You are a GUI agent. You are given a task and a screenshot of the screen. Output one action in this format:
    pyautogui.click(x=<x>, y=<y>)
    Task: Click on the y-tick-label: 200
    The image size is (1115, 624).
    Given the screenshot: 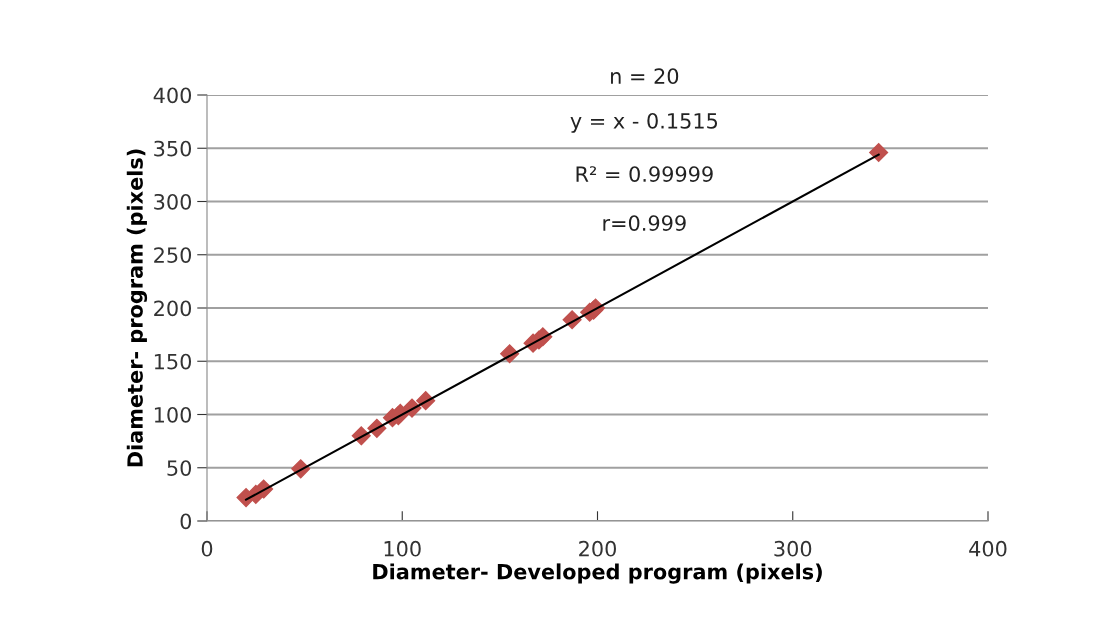 What is the action you would take?
    pyautogui.click(x=173, y=308)
    